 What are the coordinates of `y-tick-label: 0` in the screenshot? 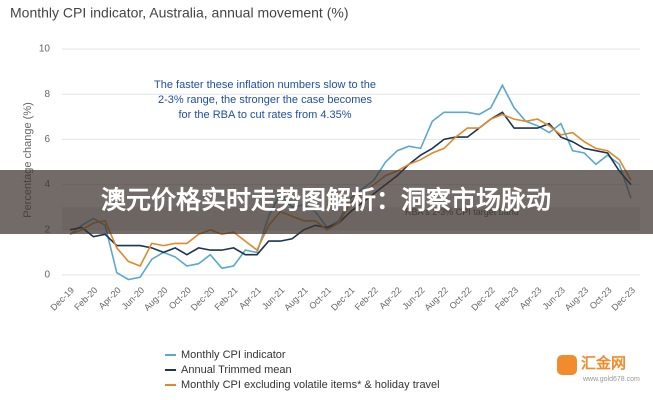 It's located at (47, 275).